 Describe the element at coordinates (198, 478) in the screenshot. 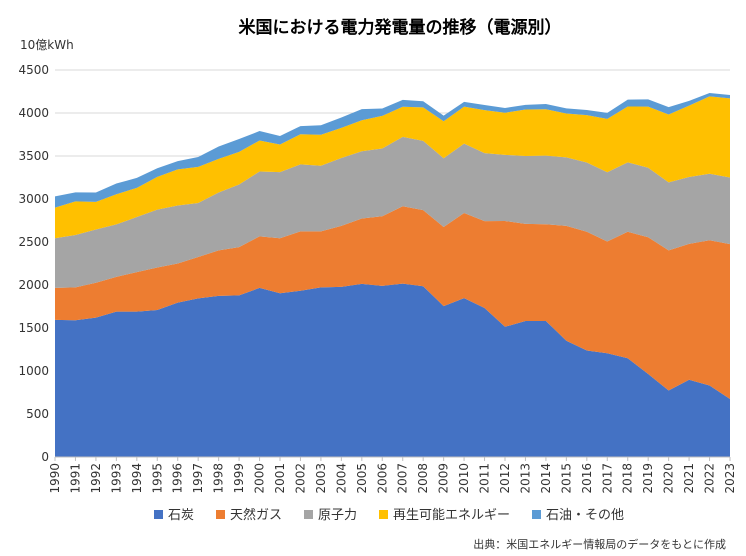

I see `x-tick-label: 1997` at that location.